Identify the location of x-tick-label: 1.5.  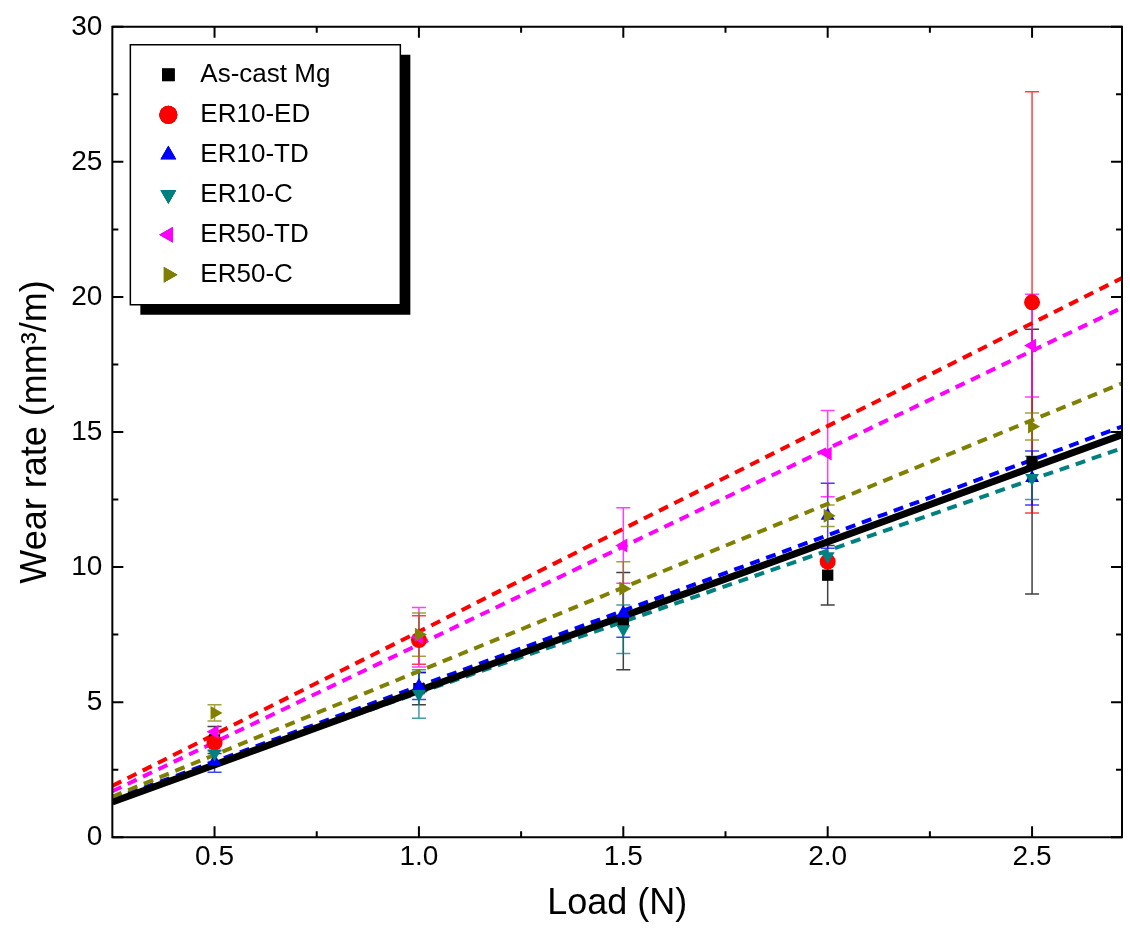
(623, 855).